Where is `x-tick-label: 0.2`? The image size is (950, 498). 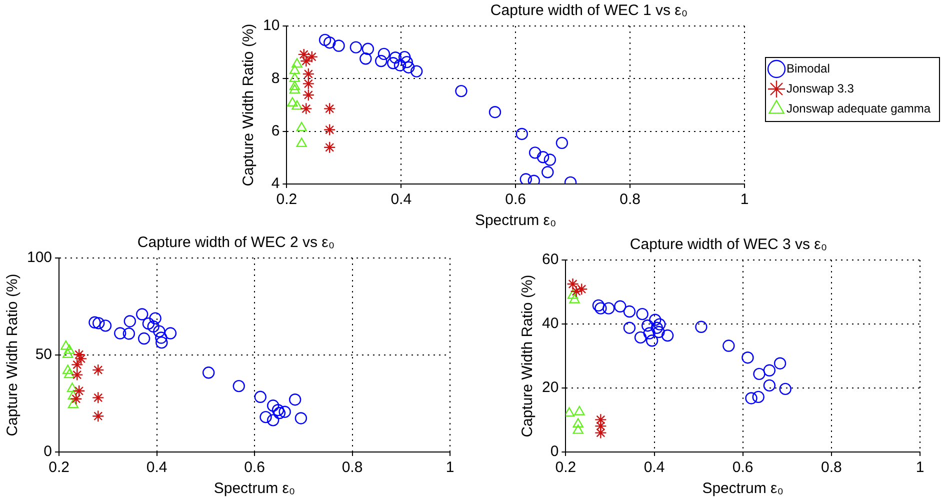
x-tick-label: 0.2 is located at coordinates (59, 467).